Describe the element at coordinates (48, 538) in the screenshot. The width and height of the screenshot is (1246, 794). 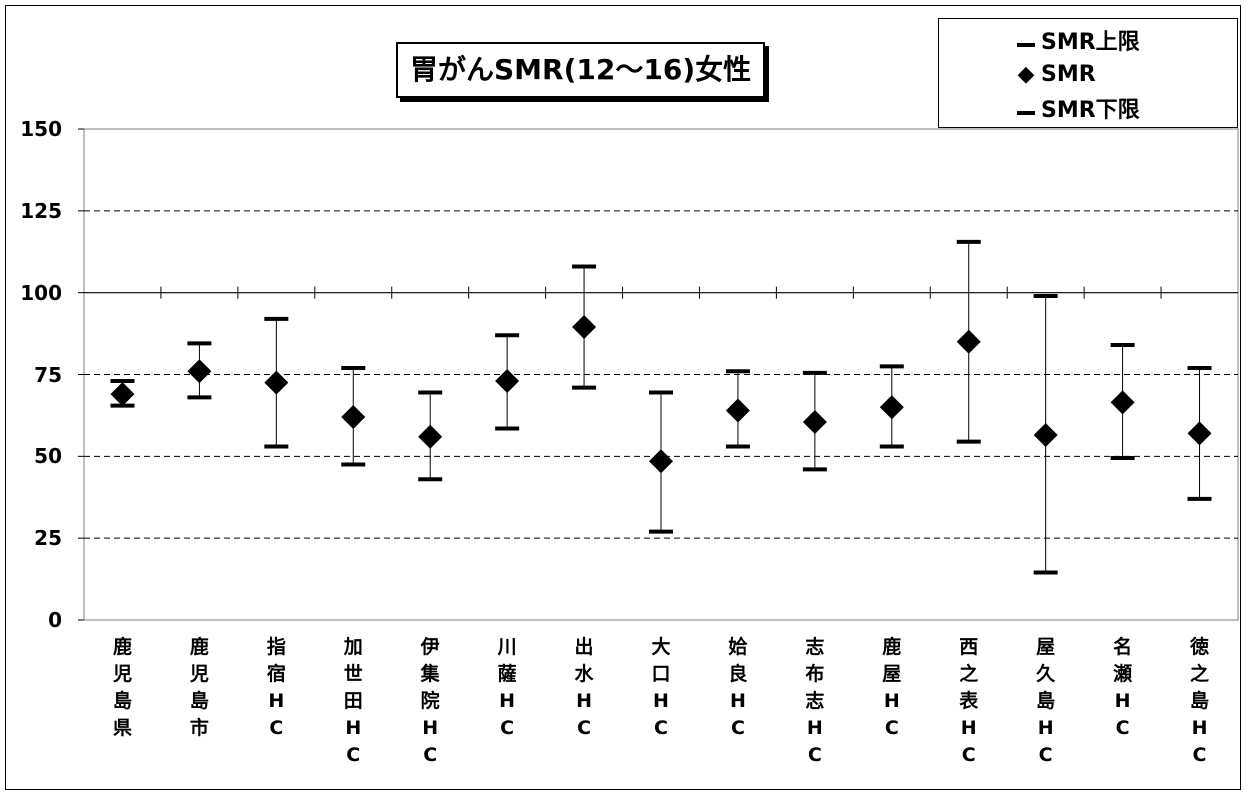
I see `y-tick-label: 25` at that location.